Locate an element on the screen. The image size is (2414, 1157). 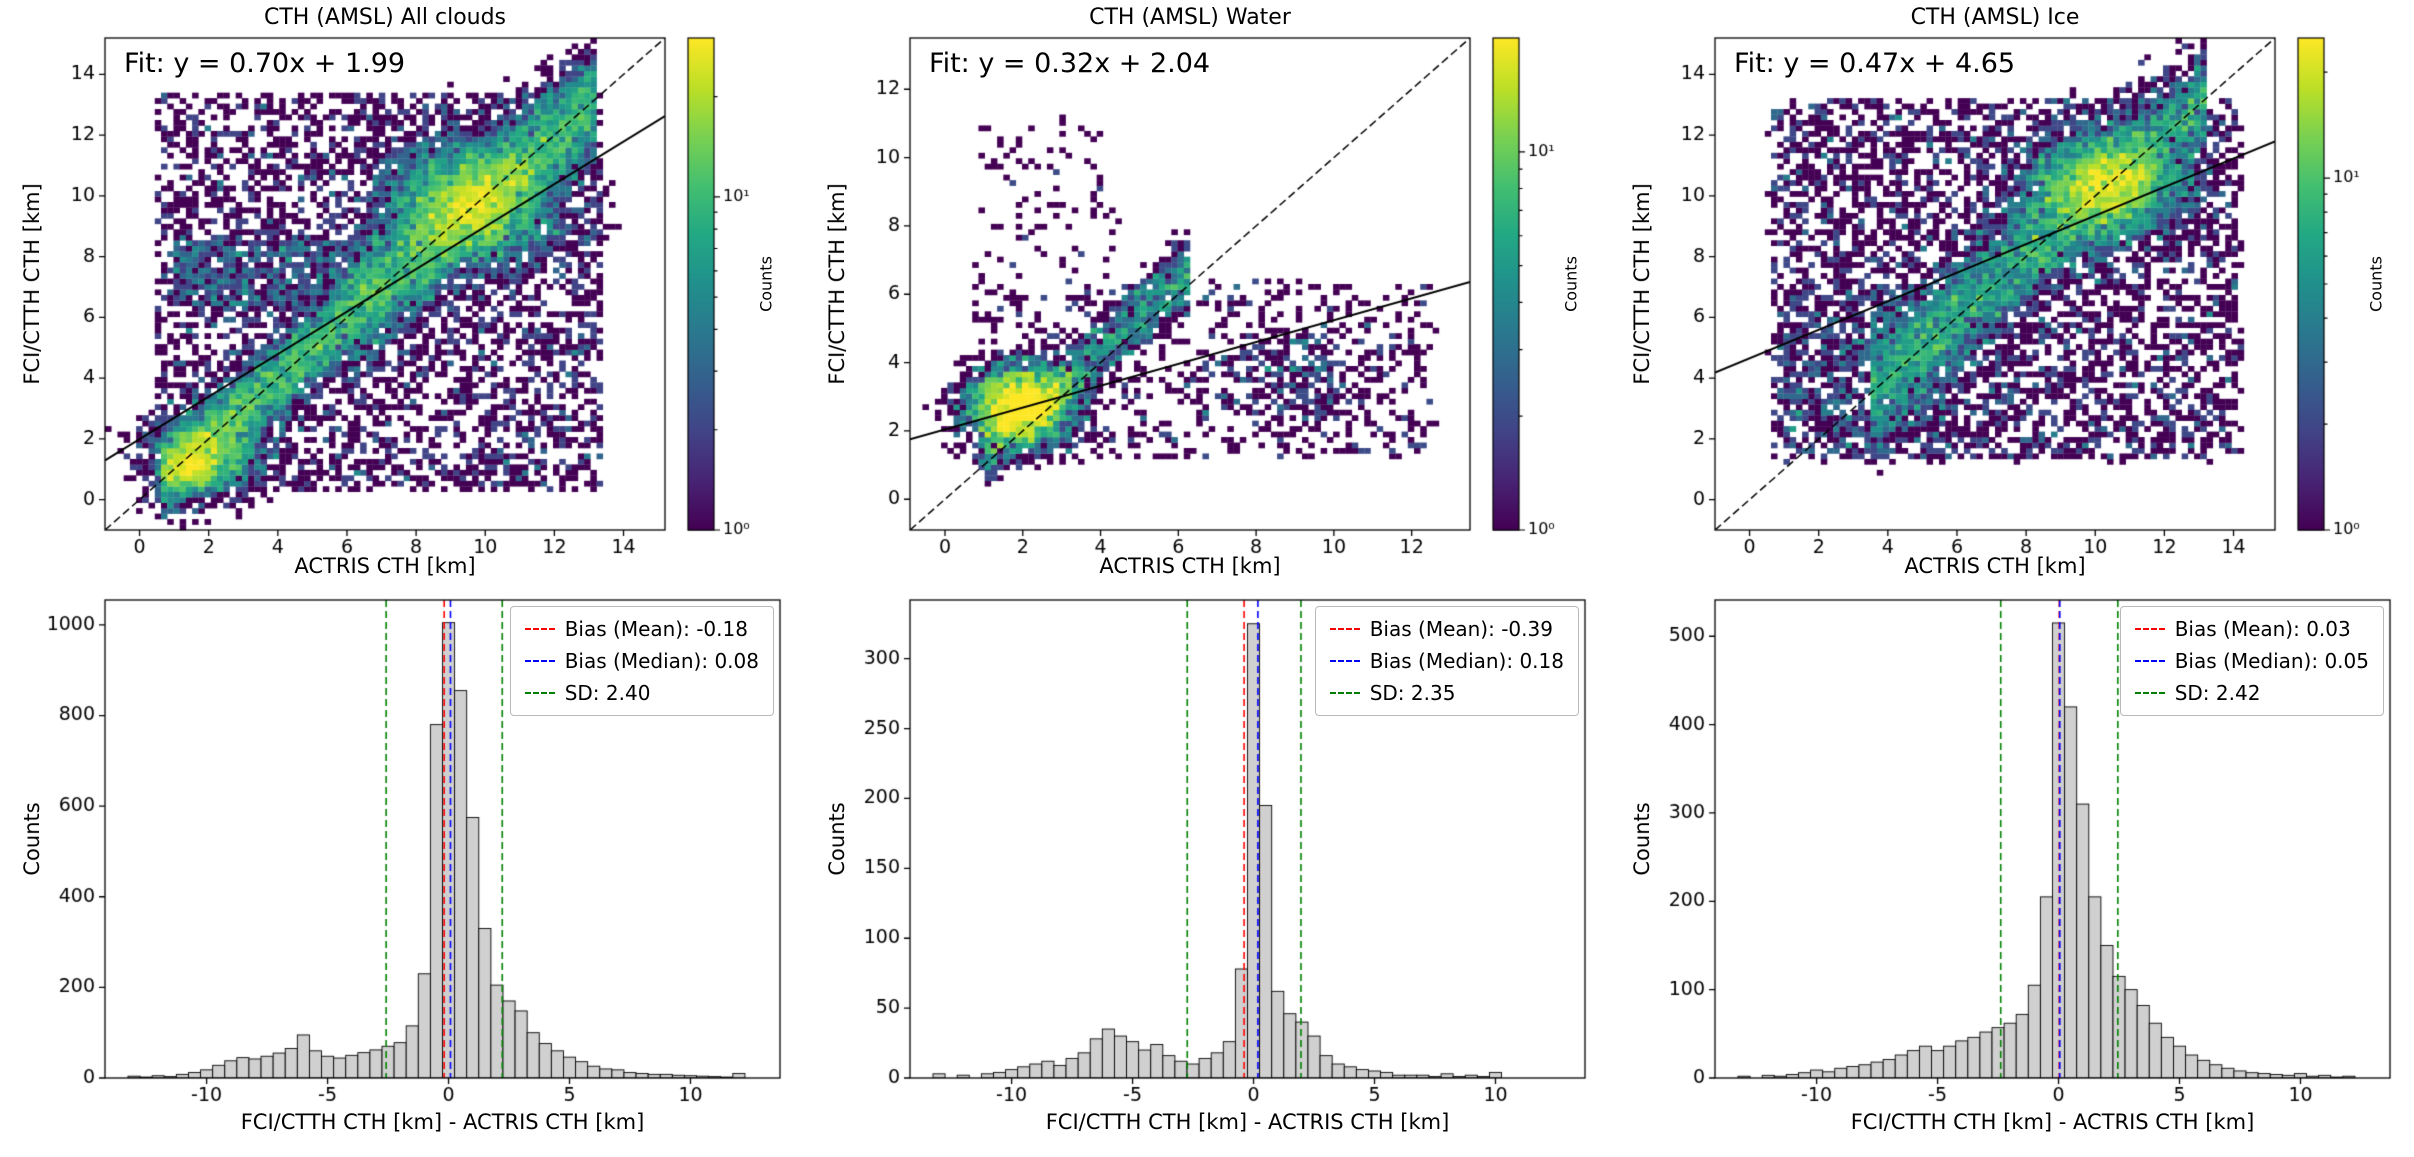
legend-label: Bias (Mean): -0.39 is located at coordinates (1461, 629).